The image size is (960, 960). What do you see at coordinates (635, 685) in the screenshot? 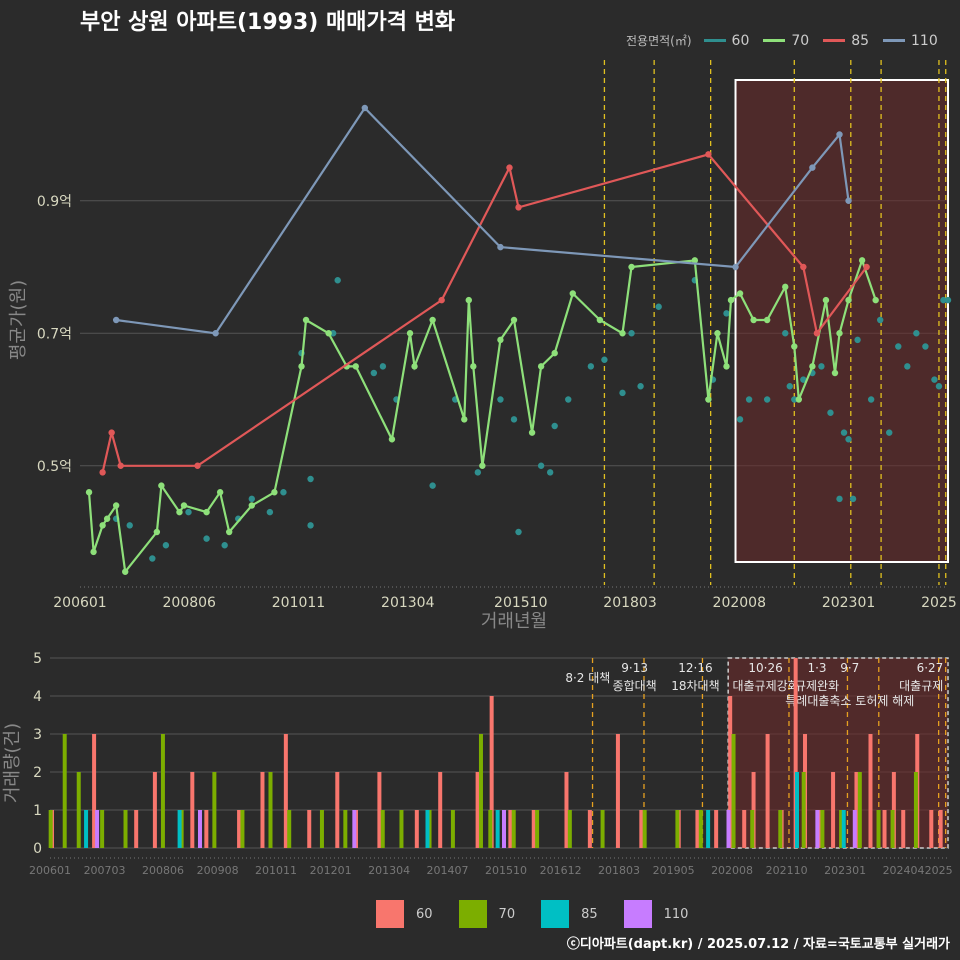
I see `policy-label-text: 종합대책` at bounding box center [635, 685].